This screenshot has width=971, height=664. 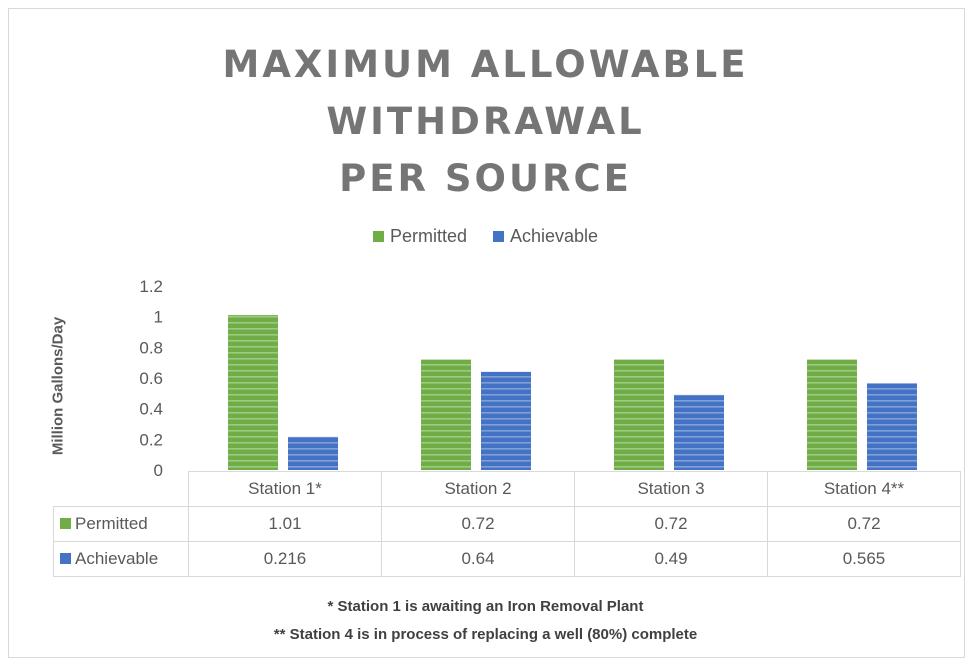 I want to click on data-cell: 1.01, so click(x=285, y=524).